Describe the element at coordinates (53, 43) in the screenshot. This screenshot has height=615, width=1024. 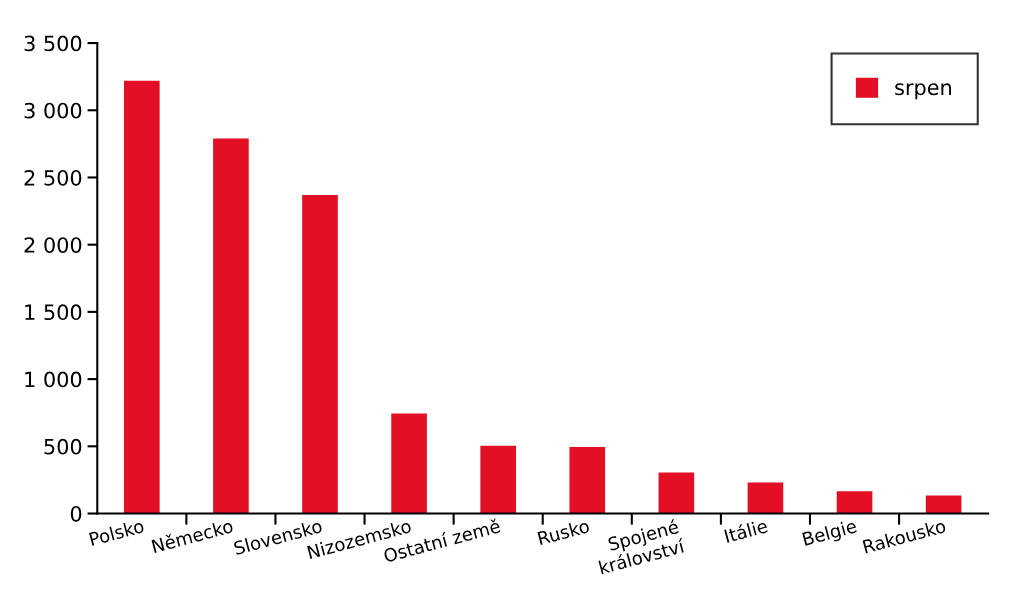
I see `y-tick-label: 3 500` at that location.